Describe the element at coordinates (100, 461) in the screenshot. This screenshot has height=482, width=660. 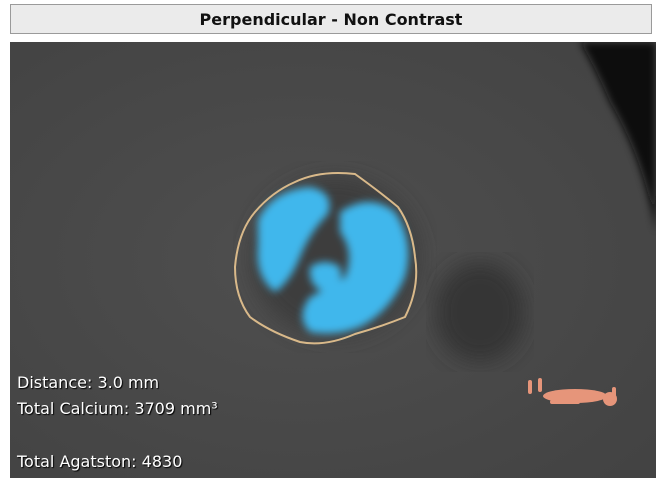
I see `total-agatston-label: Total Agatston: 4830` at that location.